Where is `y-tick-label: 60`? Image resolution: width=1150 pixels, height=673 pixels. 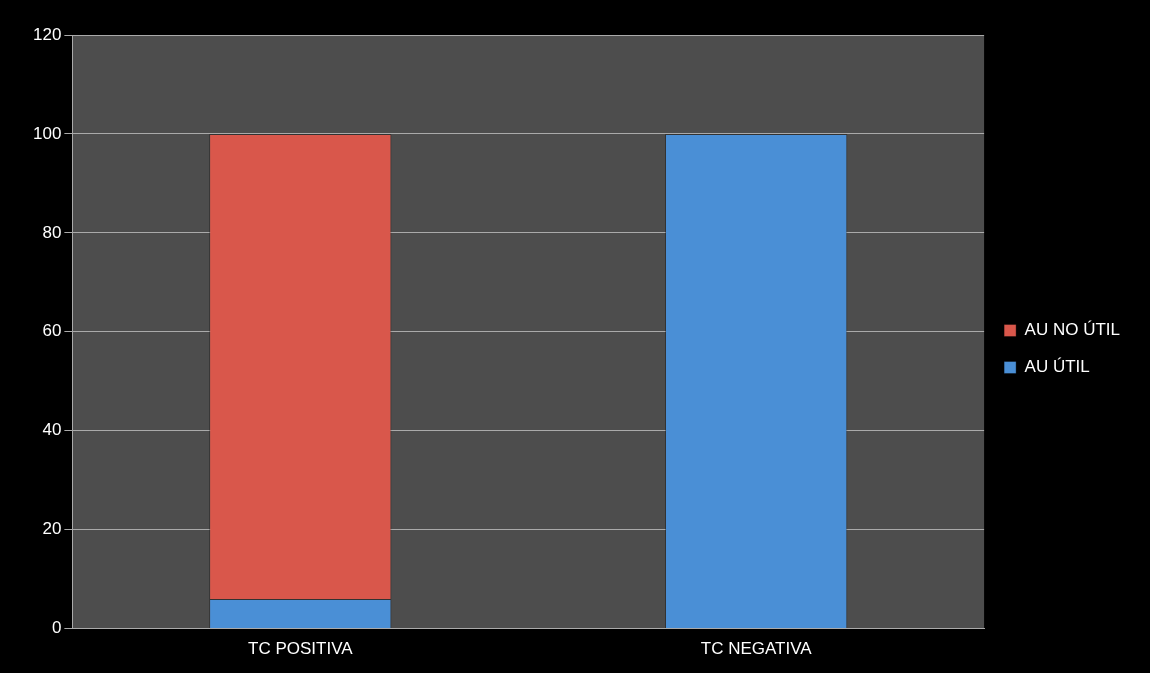
y-tick-label: 60 is located at coordinates (52, 331).